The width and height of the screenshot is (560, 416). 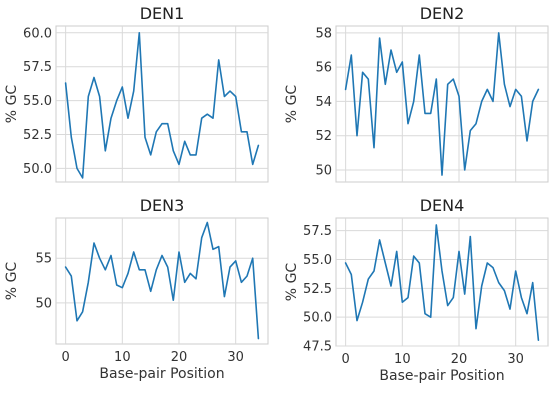 What do you see at coordinates (37, 33) in the screenshot?
I see `y-tick-label: 60.0` at bounding box center [37, 33].